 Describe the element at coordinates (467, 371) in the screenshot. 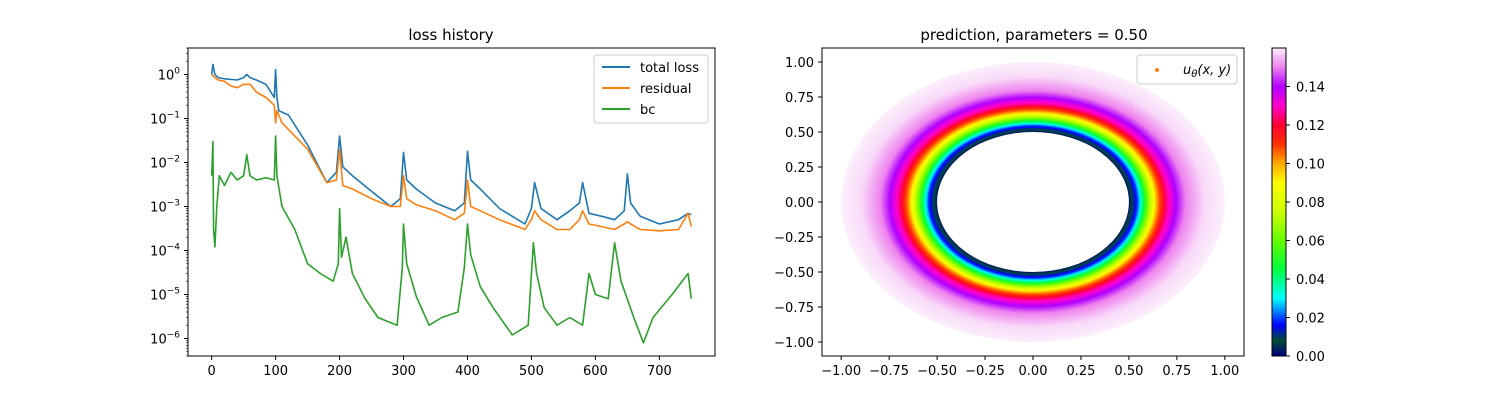

I see `x-tick-label: 400` at that location.